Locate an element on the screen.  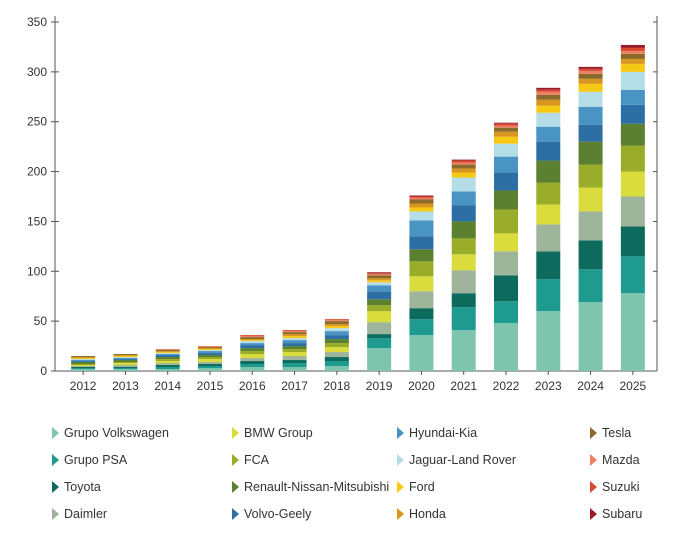
y-tick-label: 300 is located at coordinates (37, 72).